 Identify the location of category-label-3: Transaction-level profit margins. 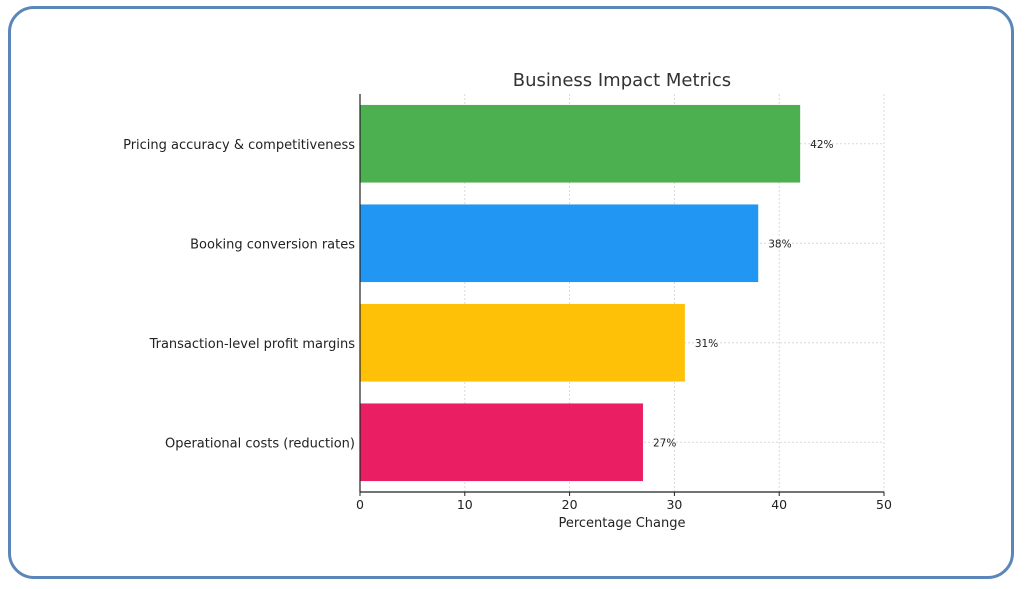
(252, 344).